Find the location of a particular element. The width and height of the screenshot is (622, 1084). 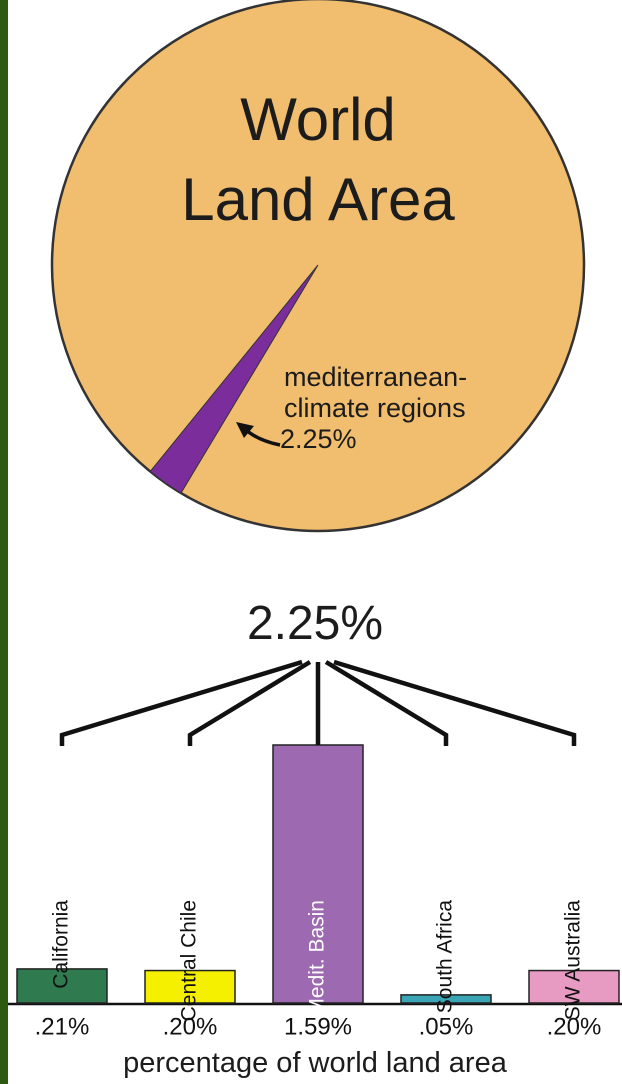

slice-value-label: 2.25% is located at coordinates (318, 439).